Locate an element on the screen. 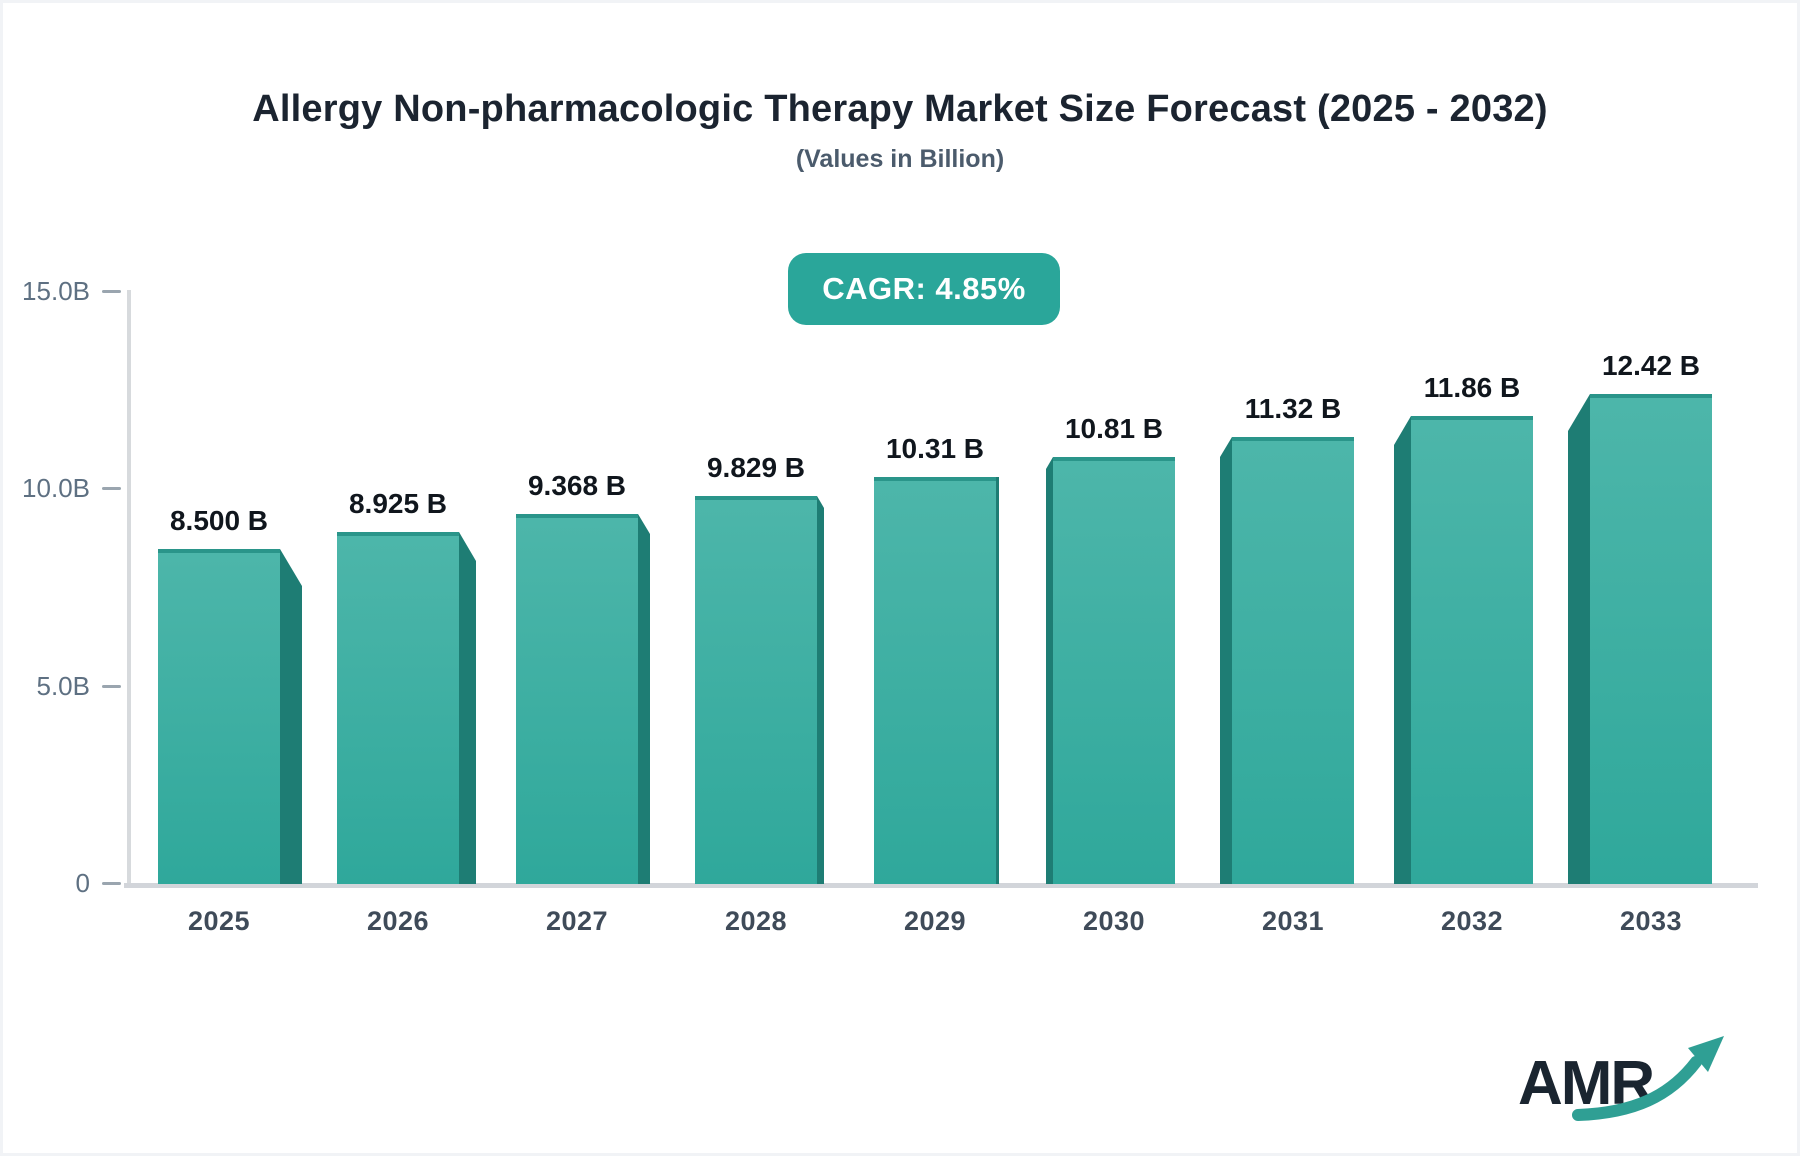  x-axis-tick-label: 2026 is located at coordinates (398, 921).